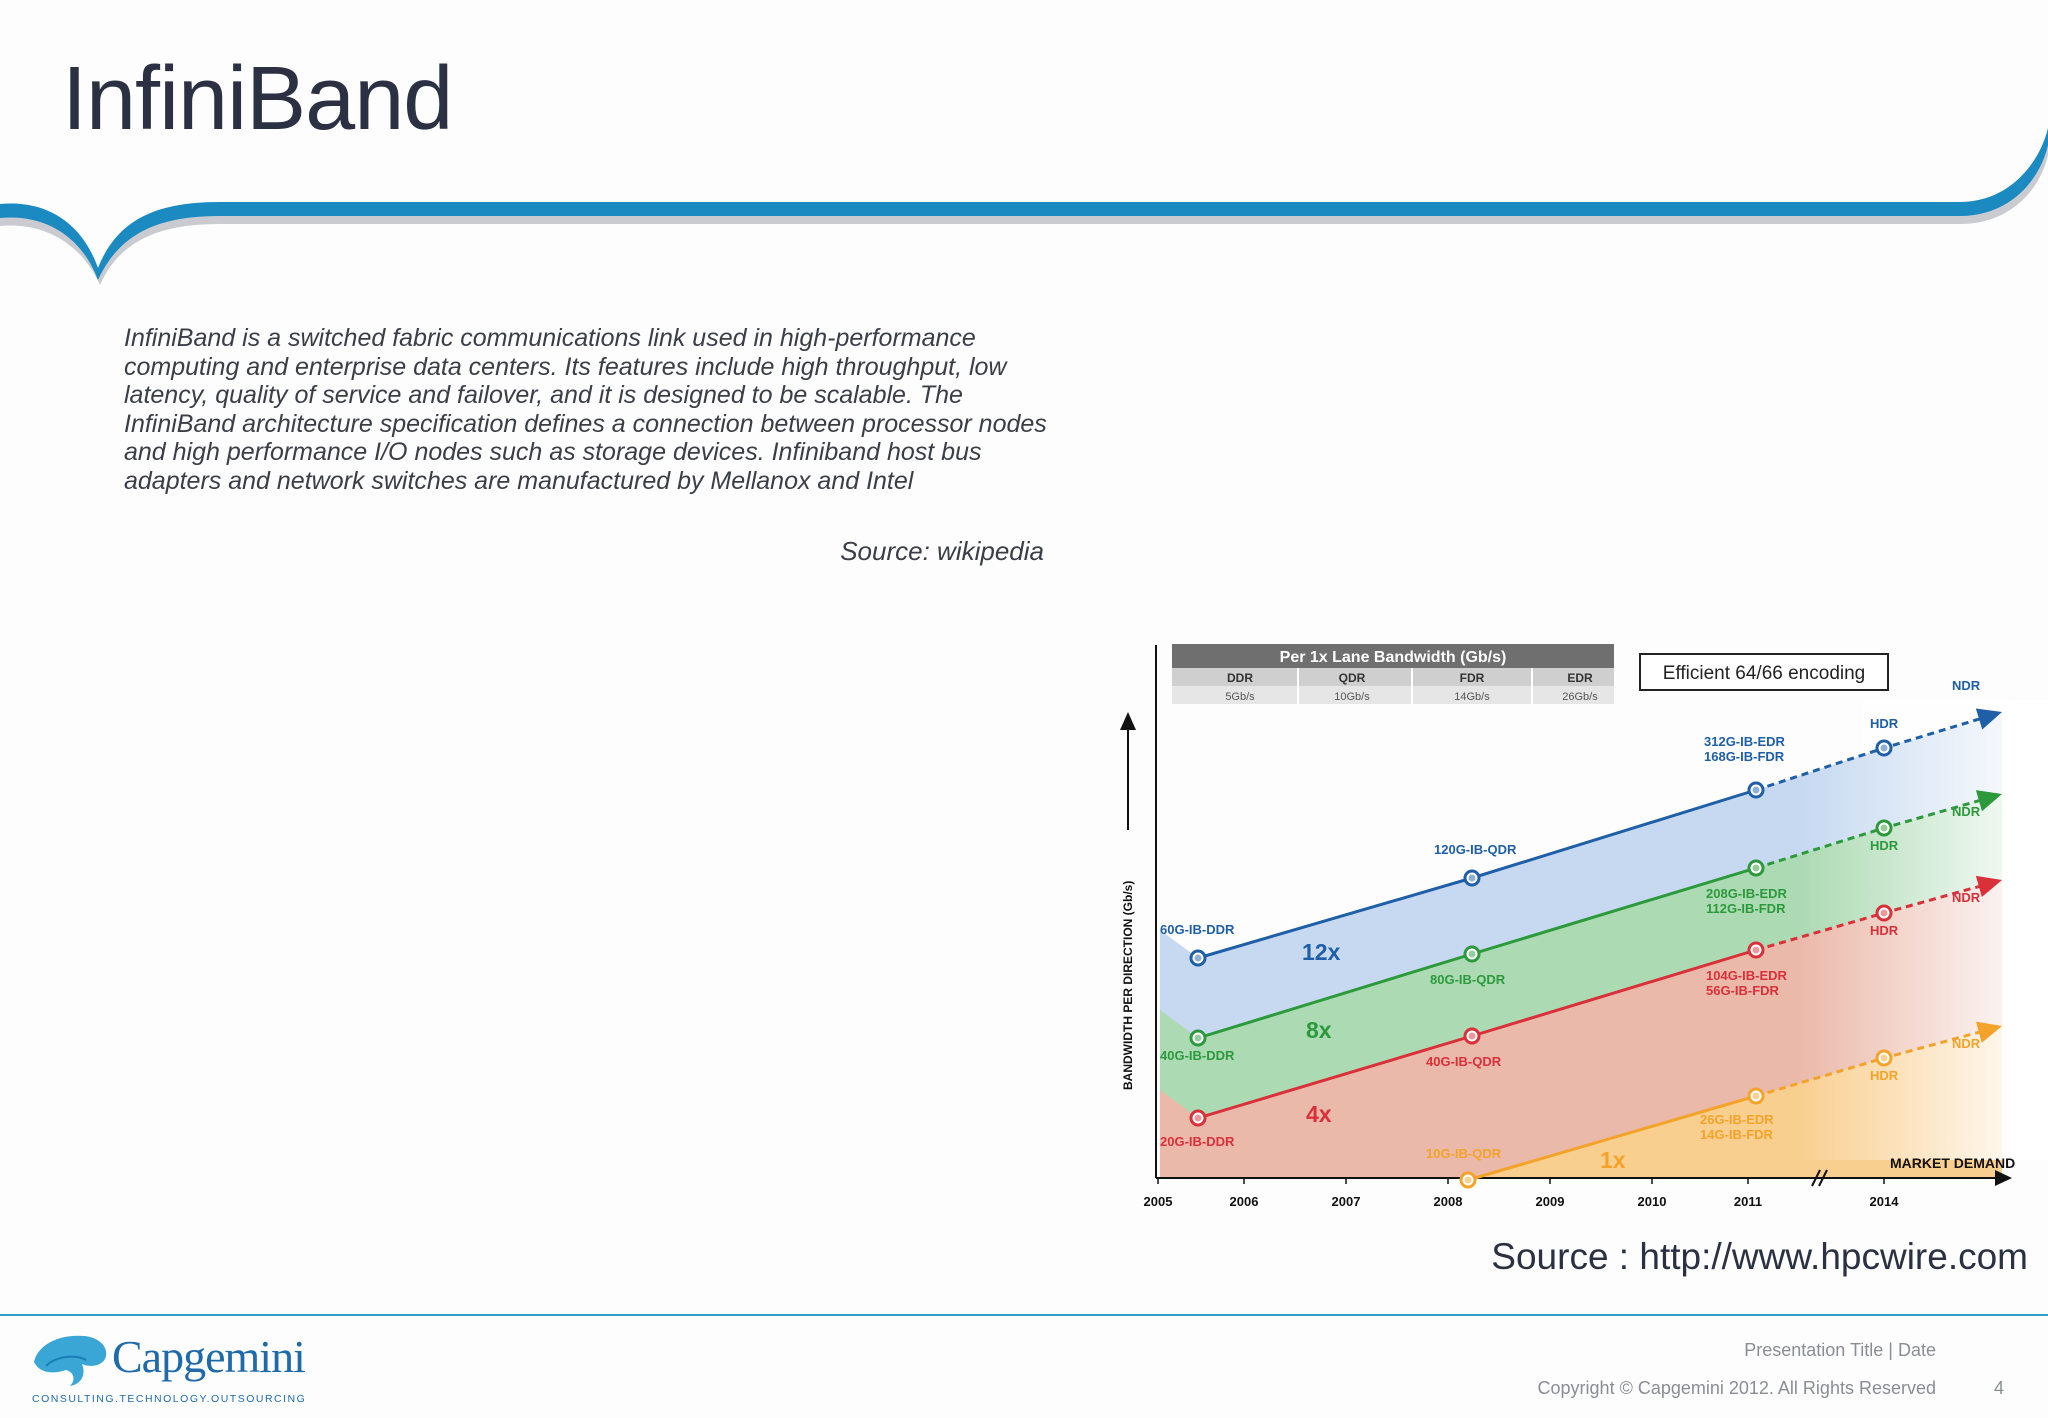  What do you see at coordinates (1244, 1201) in the screenshot?
I see `x-tick-label: 2006` at bounding box center [1244, 1201].